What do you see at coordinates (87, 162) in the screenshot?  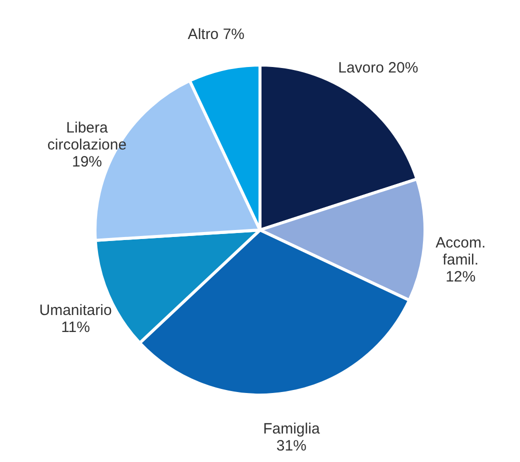 I see `data-label: 19%` at bounding box center [87, 162].